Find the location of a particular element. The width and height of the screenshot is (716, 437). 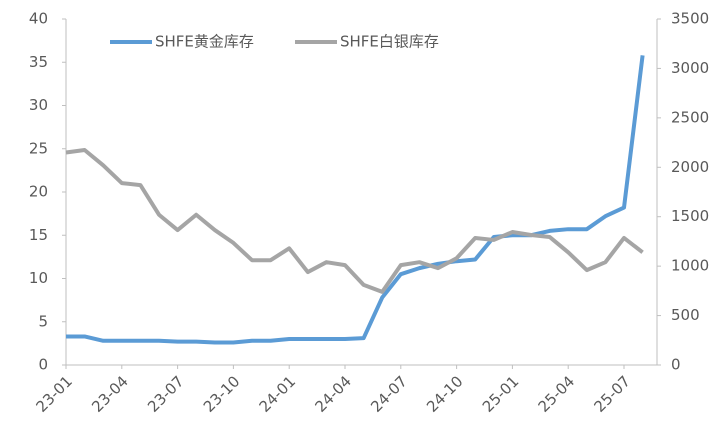

y-tick-label: 5 is located at coordinates (43, 321).